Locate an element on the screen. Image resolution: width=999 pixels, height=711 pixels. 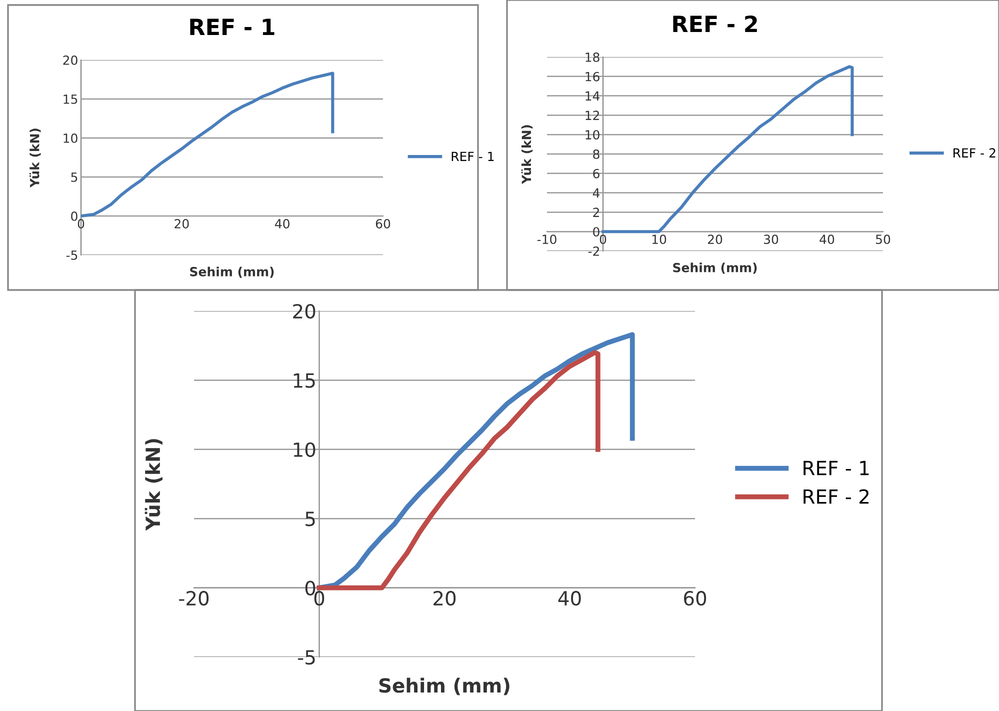
y-tick-label: 16 is located at coordinates (593, 77).